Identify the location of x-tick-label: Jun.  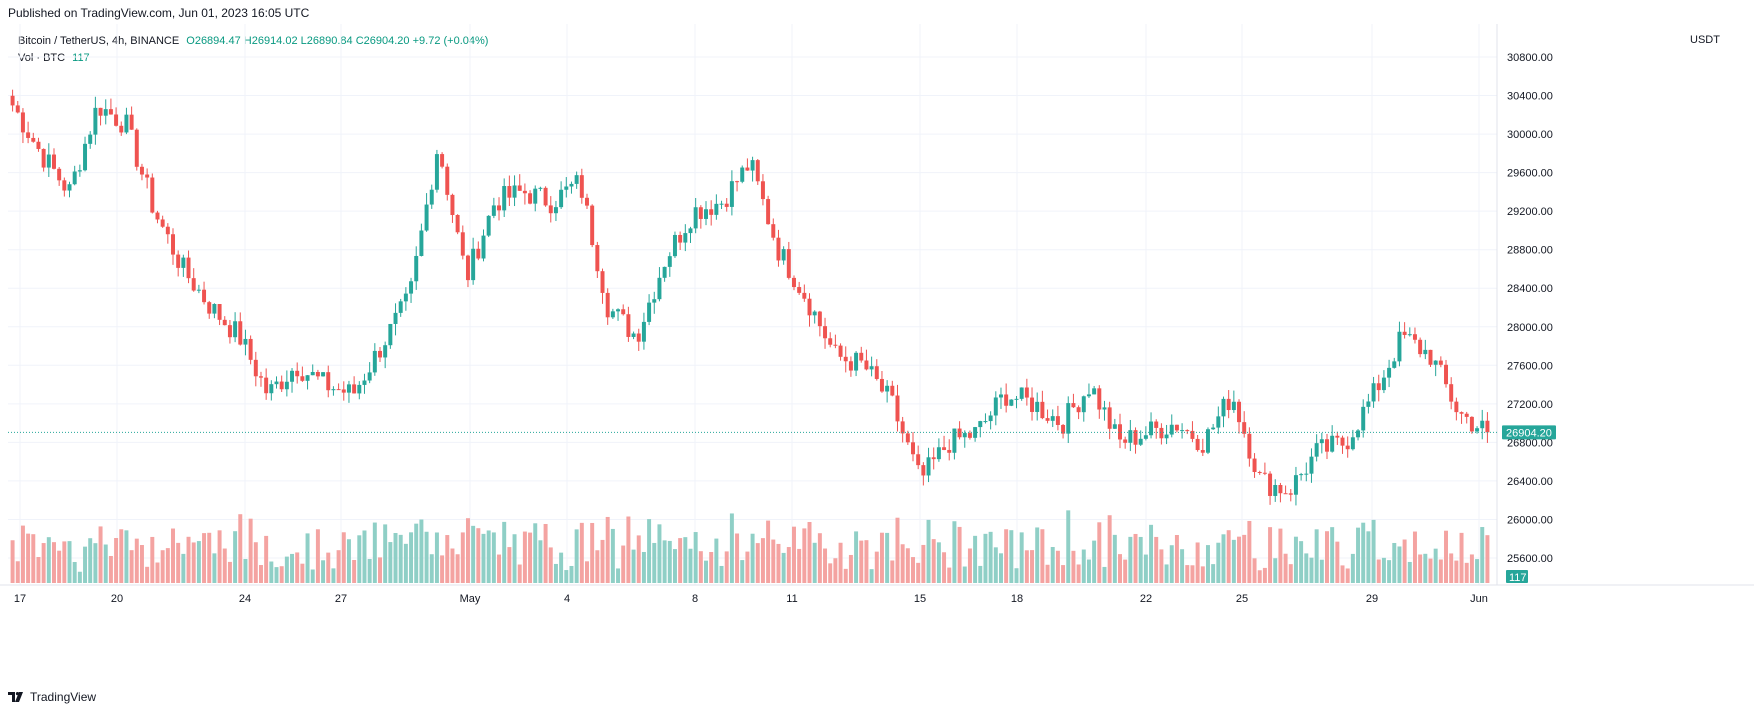
(1479, 599).